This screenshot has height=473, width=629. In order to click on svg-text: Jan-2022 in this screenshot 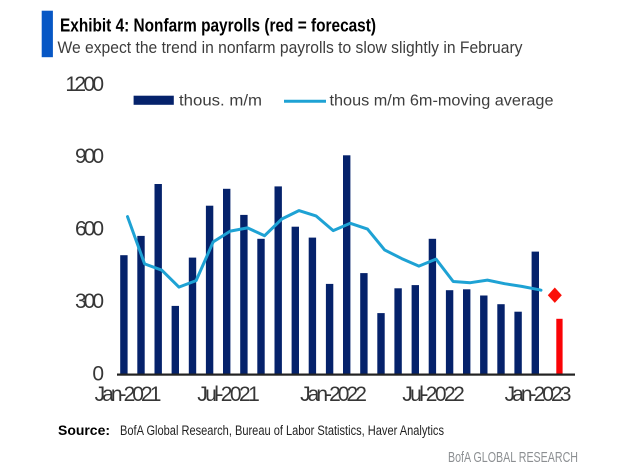, I will do `click(333, 394)`.